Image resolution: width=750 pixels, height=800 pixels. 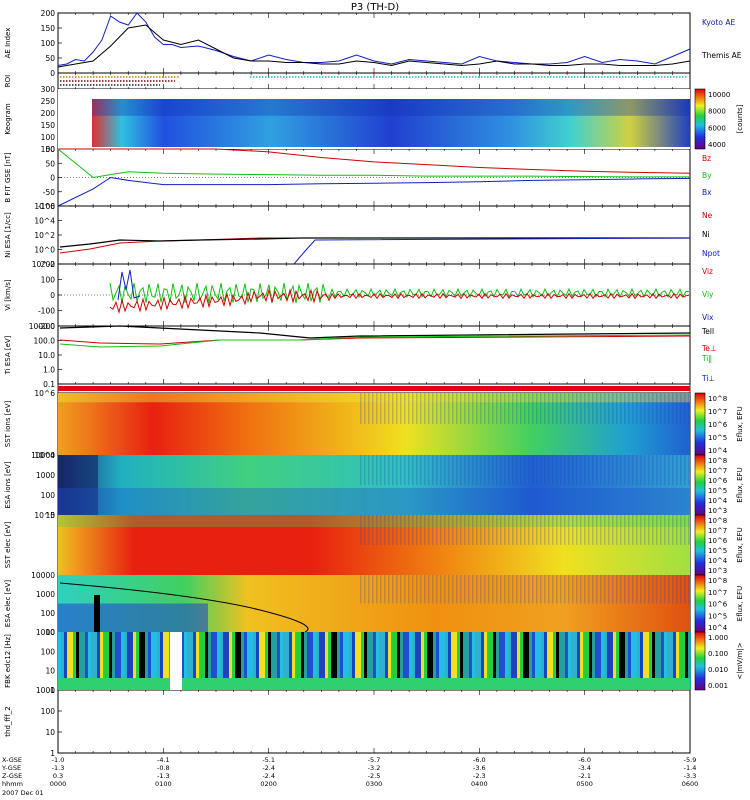 What do you see at coordinates (718, 561) in the screenshot?
I see `colorbar-tick-label: 10^4` at bounding box center [718, 561].